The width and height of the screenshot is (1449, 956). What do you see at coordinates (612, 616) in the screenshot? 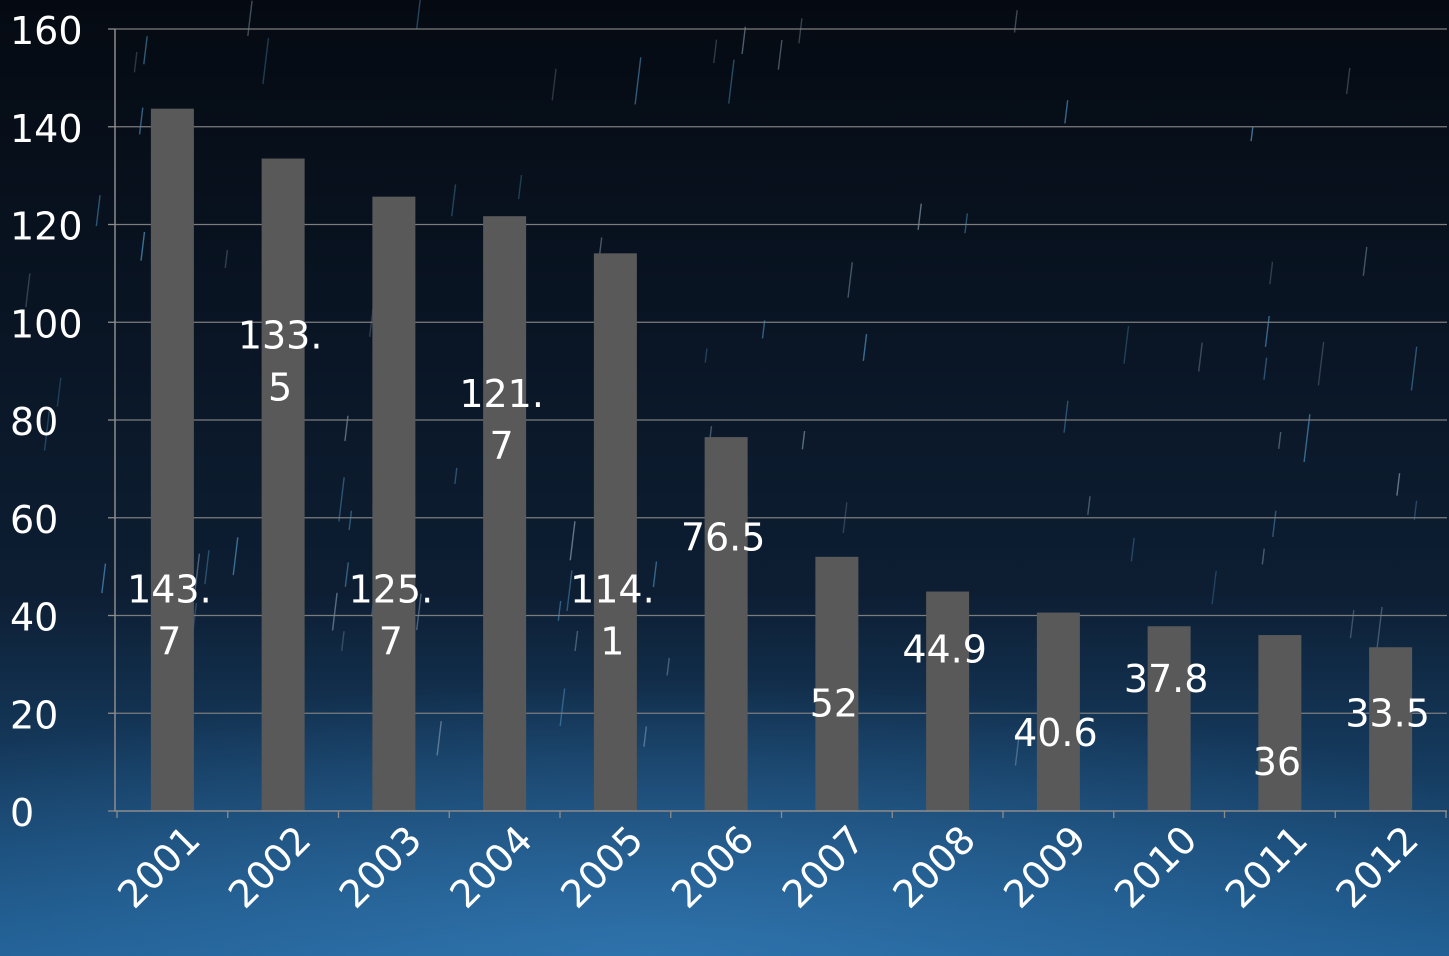
I see `data-label: 114. 1` at bounding box center [612, 616].